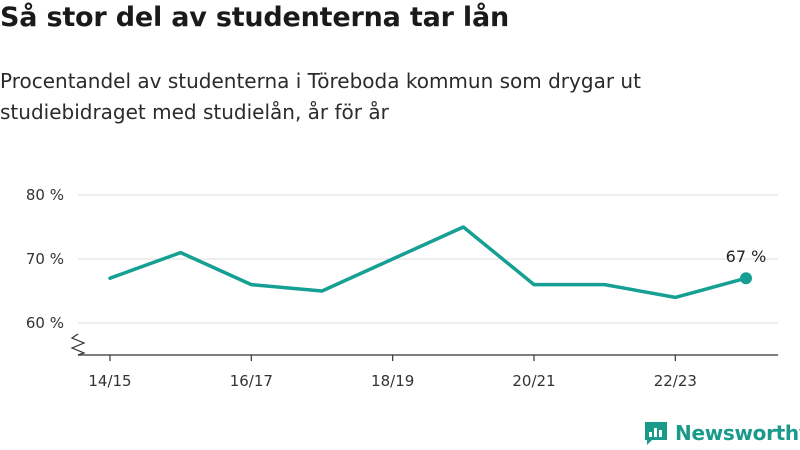 The height and width of the screenshot is (450, 800). Describe the element at coordinates (392, 381) in the screenshot. I see `x-tick-label: 18/19` at that location.